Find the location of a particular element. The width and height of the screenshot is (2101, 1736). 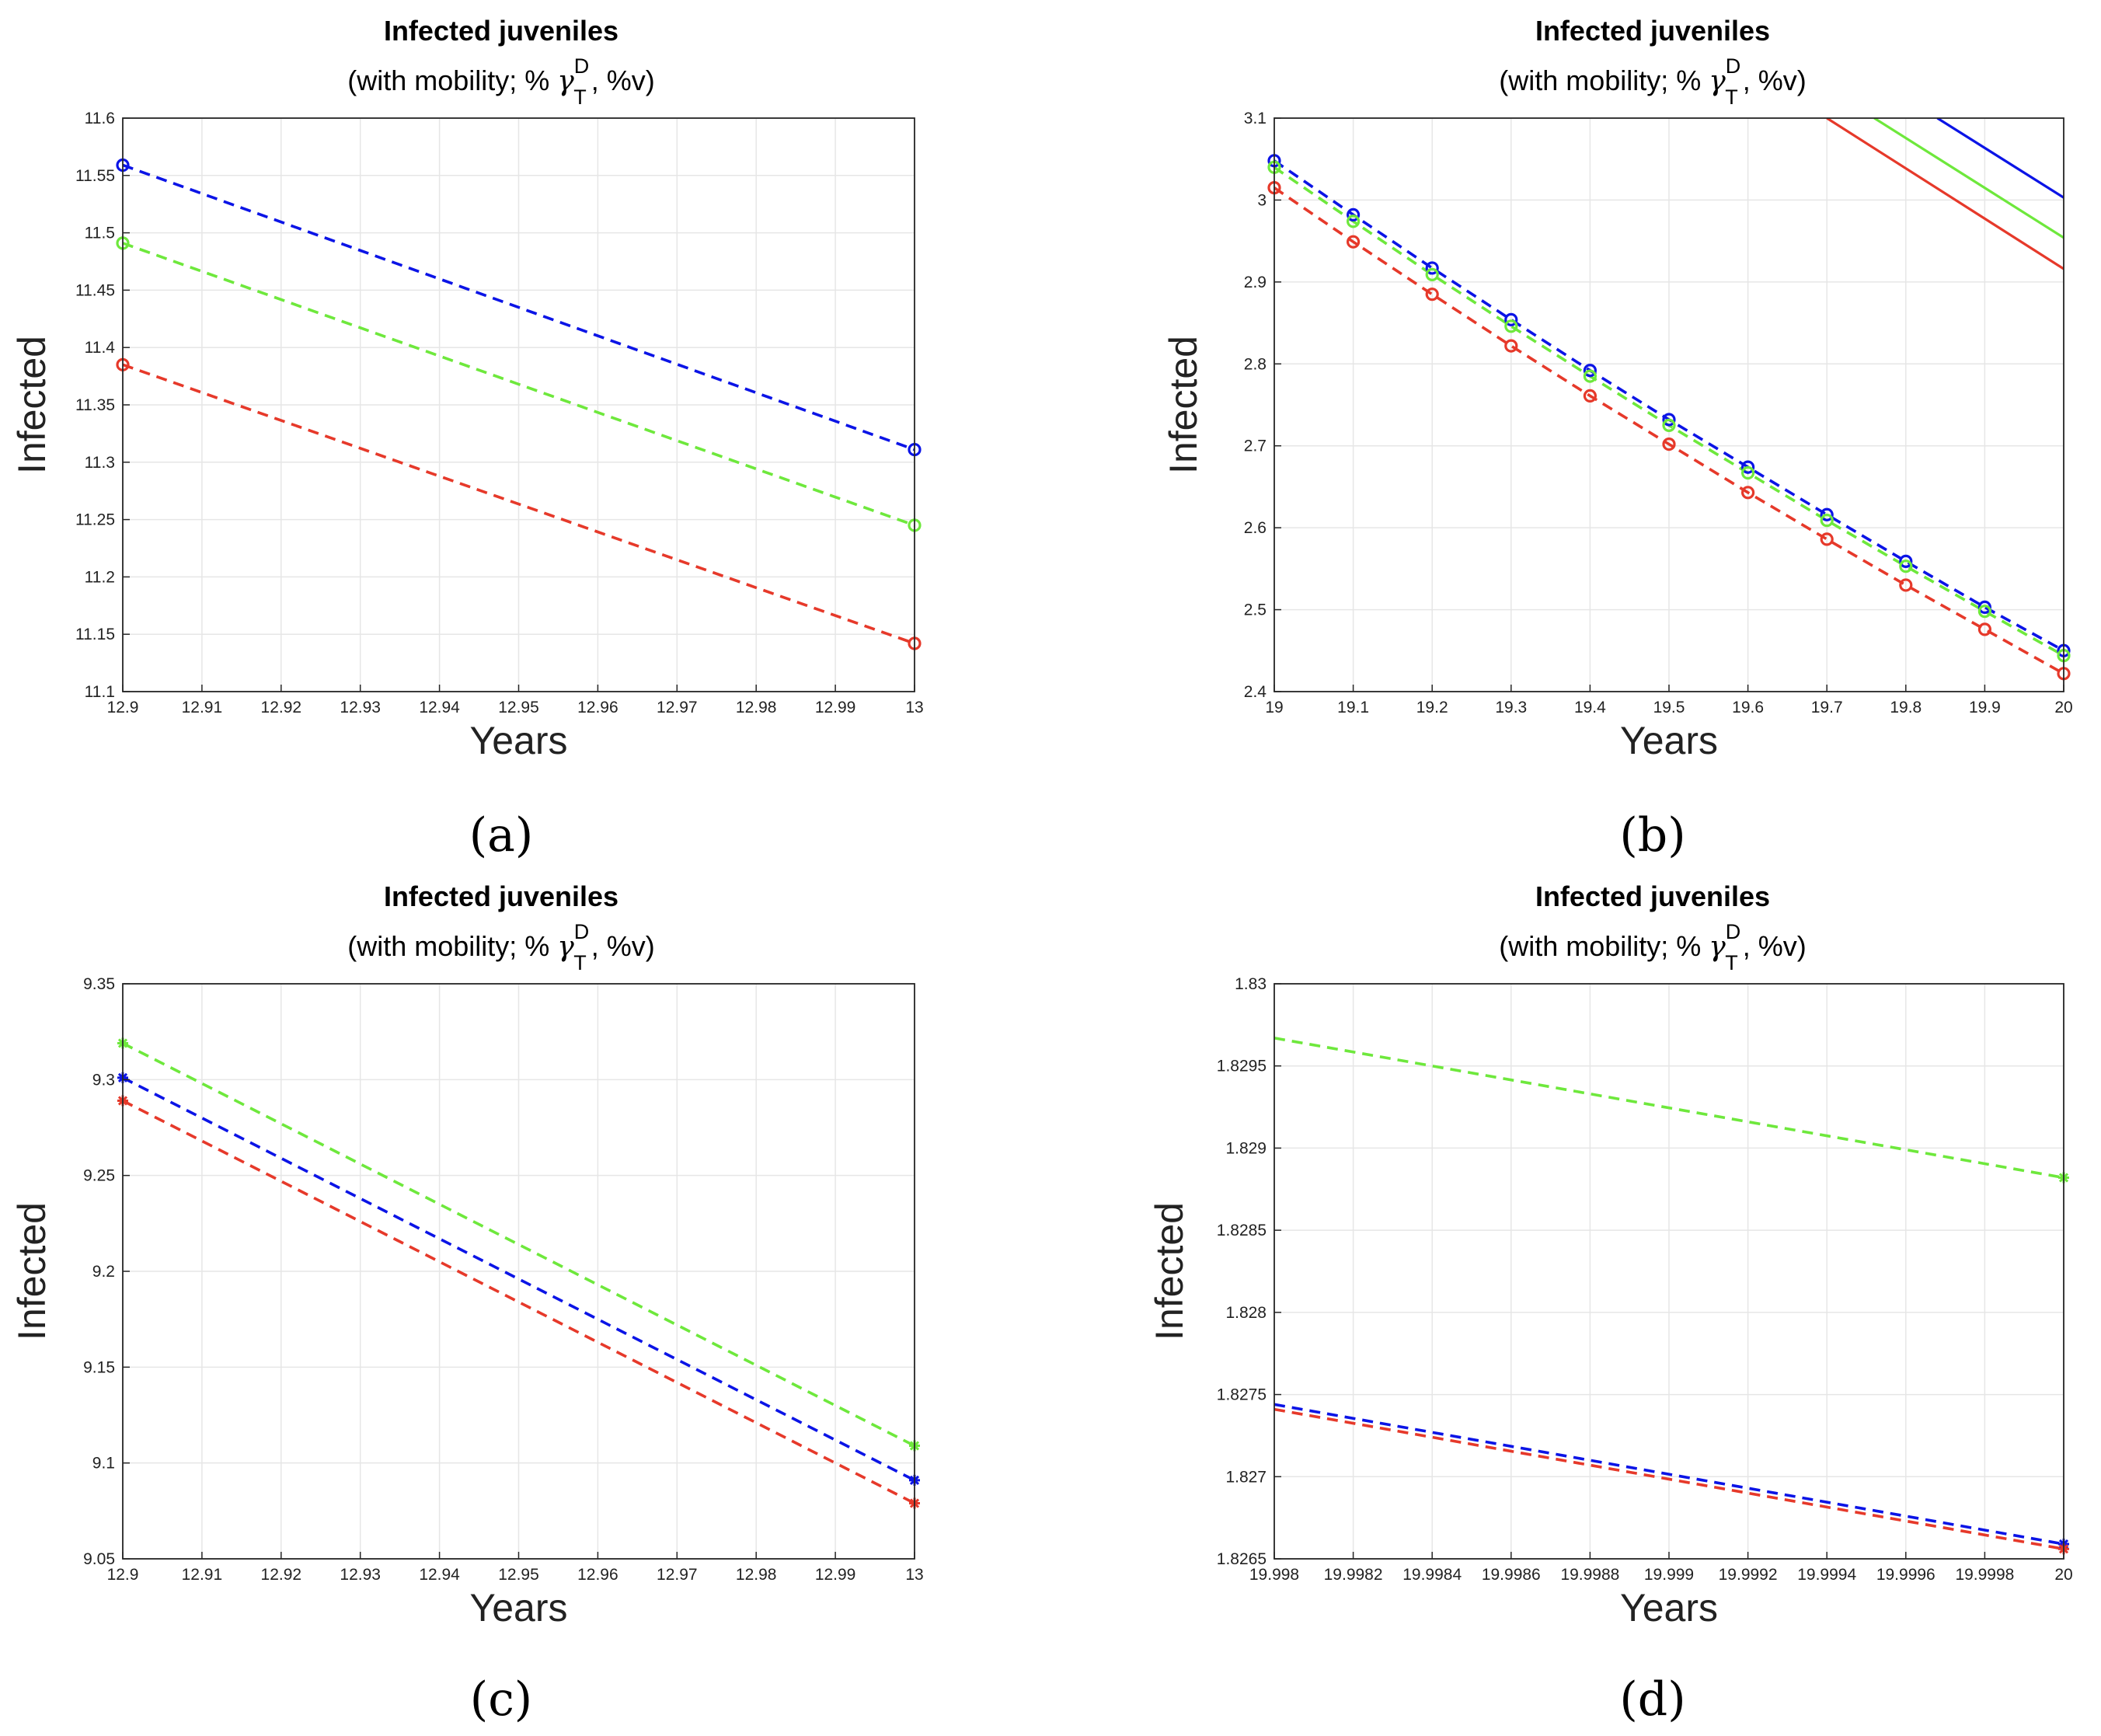

panel-caption: (a) is located at coordinates (502, 836).